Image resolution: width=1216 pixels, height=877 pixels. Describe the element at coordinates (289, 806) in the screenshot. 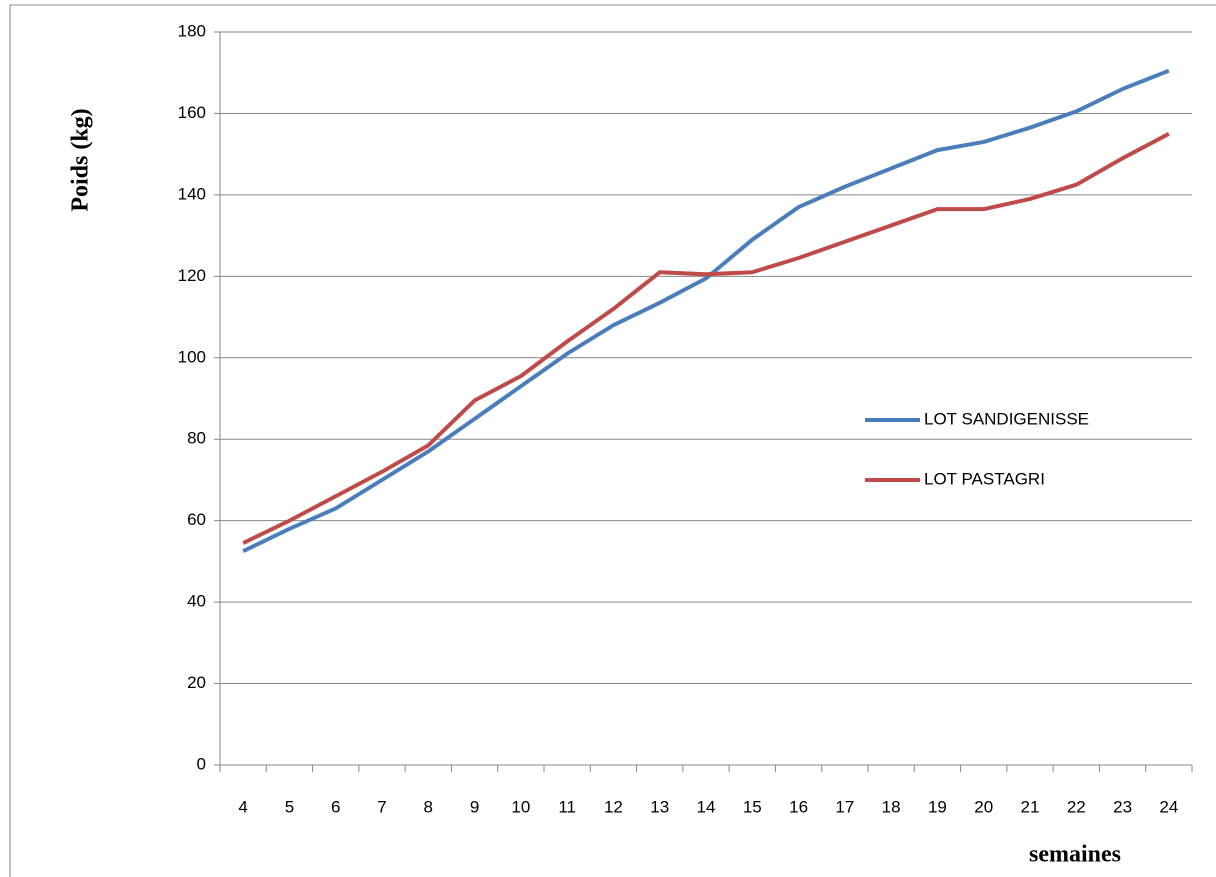

I see `x-tick-label: 5` at that location.